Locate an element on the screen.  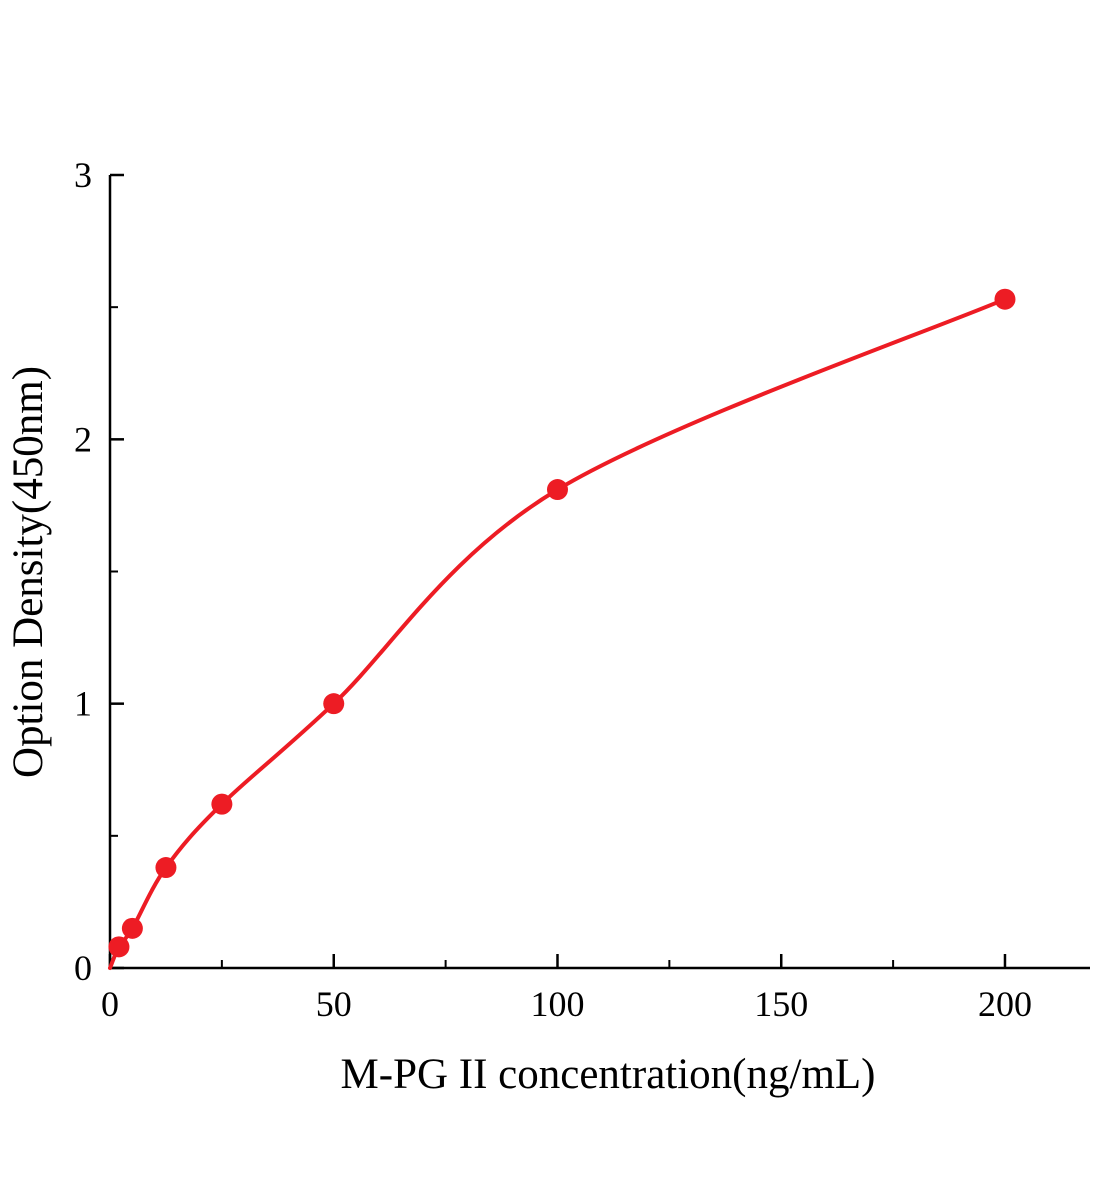
x-tick-label: 50 is located at coordinates (334, 1004).